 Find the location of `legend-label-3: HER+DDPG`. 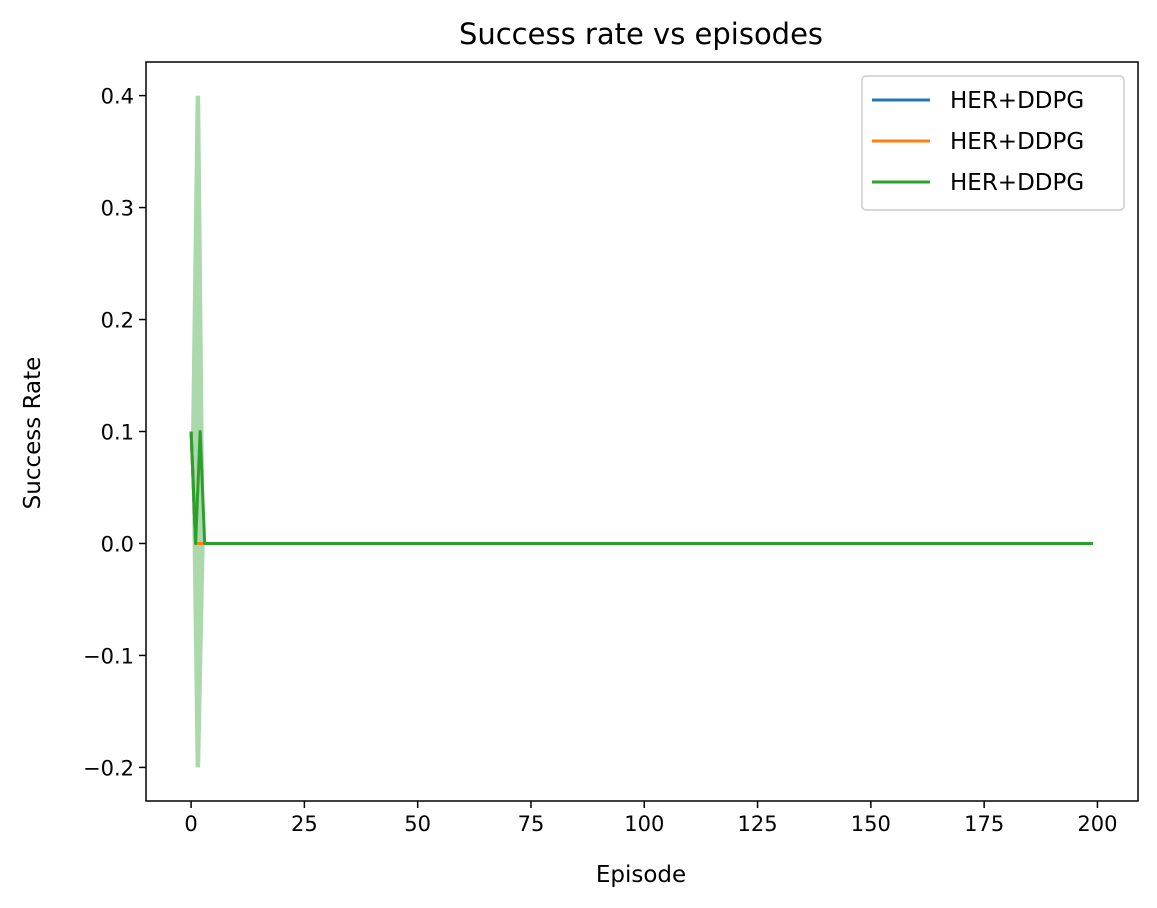

legend-label-3: HER+DDPG is located at coordinates (1017, 183).